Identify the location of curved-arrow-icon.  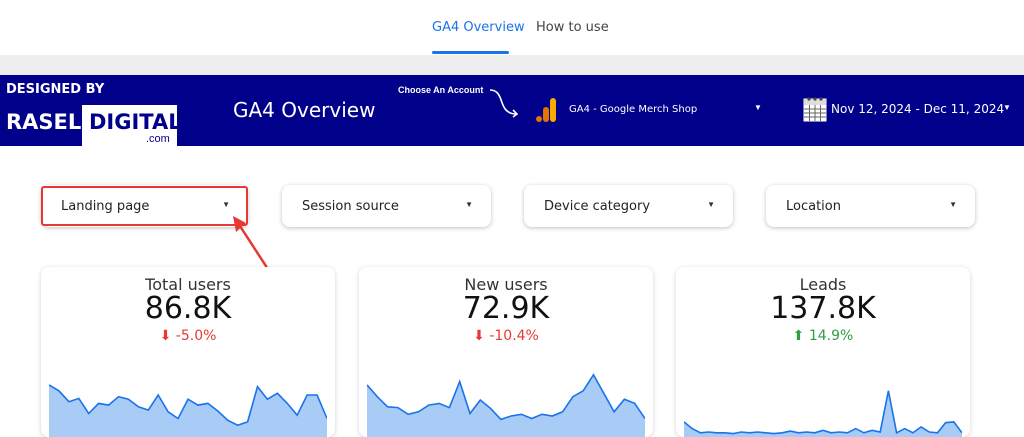
(504, 103).